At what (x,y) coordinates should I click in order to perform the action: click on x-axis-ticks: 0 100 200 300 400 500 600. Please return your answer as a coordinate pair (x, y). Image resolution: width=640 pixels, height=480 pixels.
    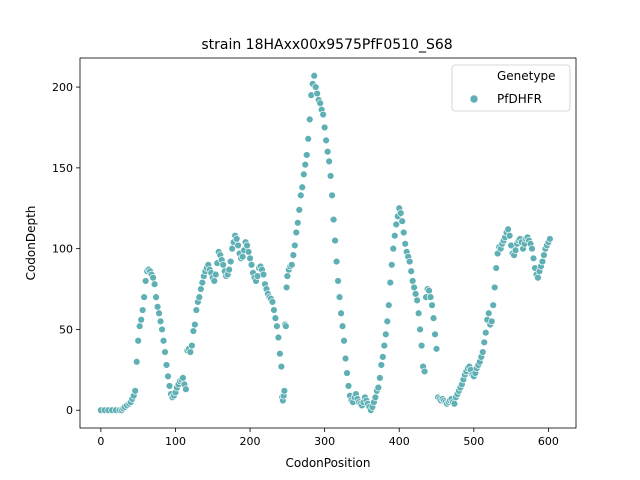
    Looking at the image, I should click on (328, 438).